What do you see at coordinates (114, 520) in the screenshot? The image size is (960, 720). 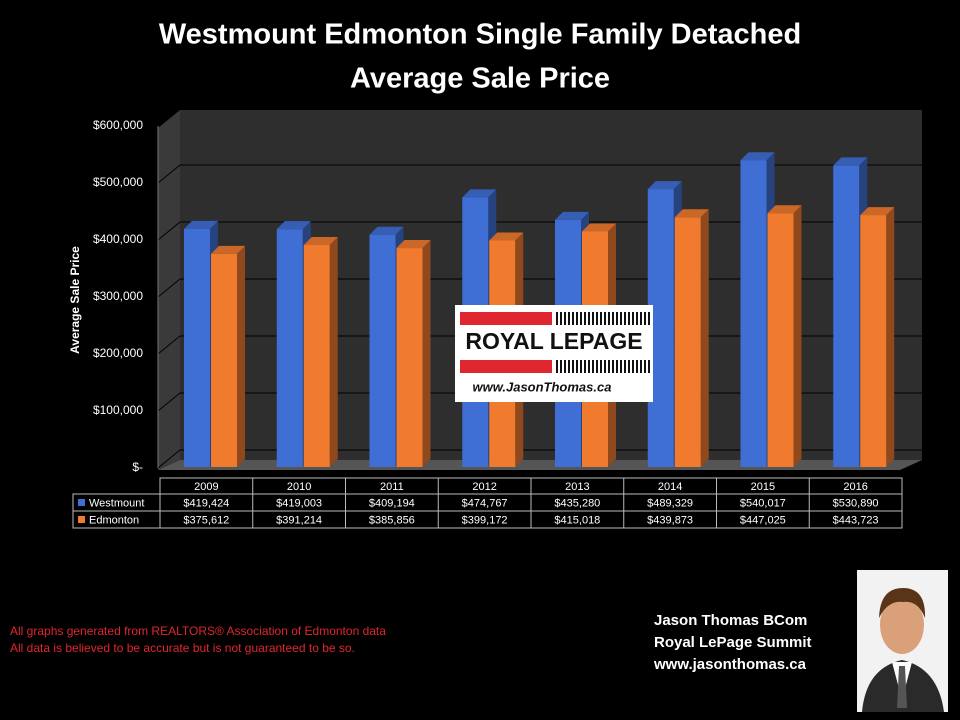 I see `legend-label: Edmonton` at bounding box center [114, 520].